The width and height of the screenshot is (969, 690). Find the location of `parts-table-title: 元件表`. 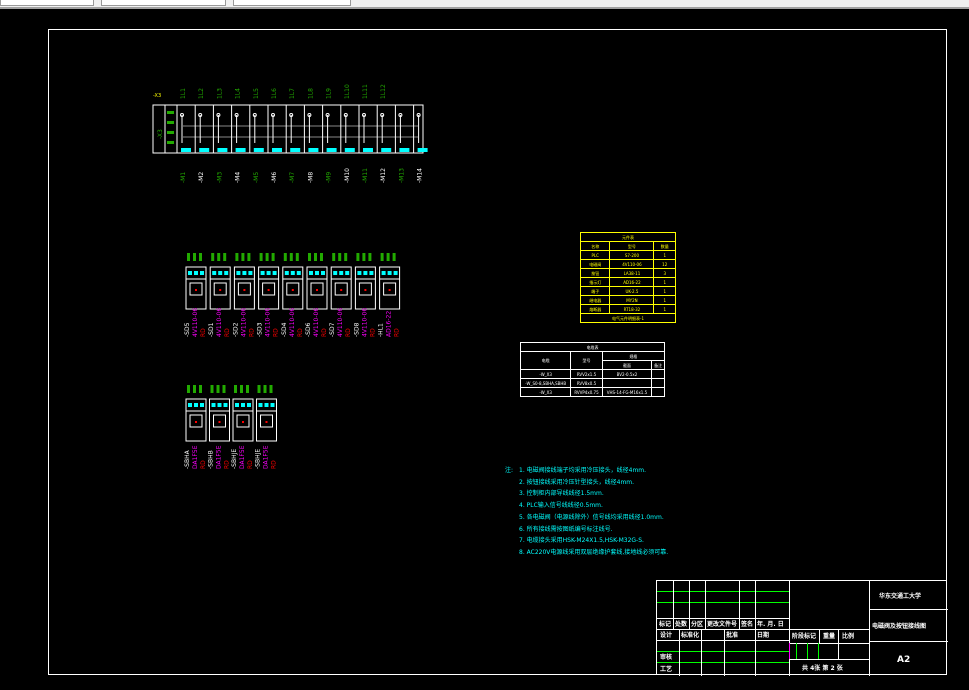

parts-table-title: 元件表 is located at coordinates (628, 237).